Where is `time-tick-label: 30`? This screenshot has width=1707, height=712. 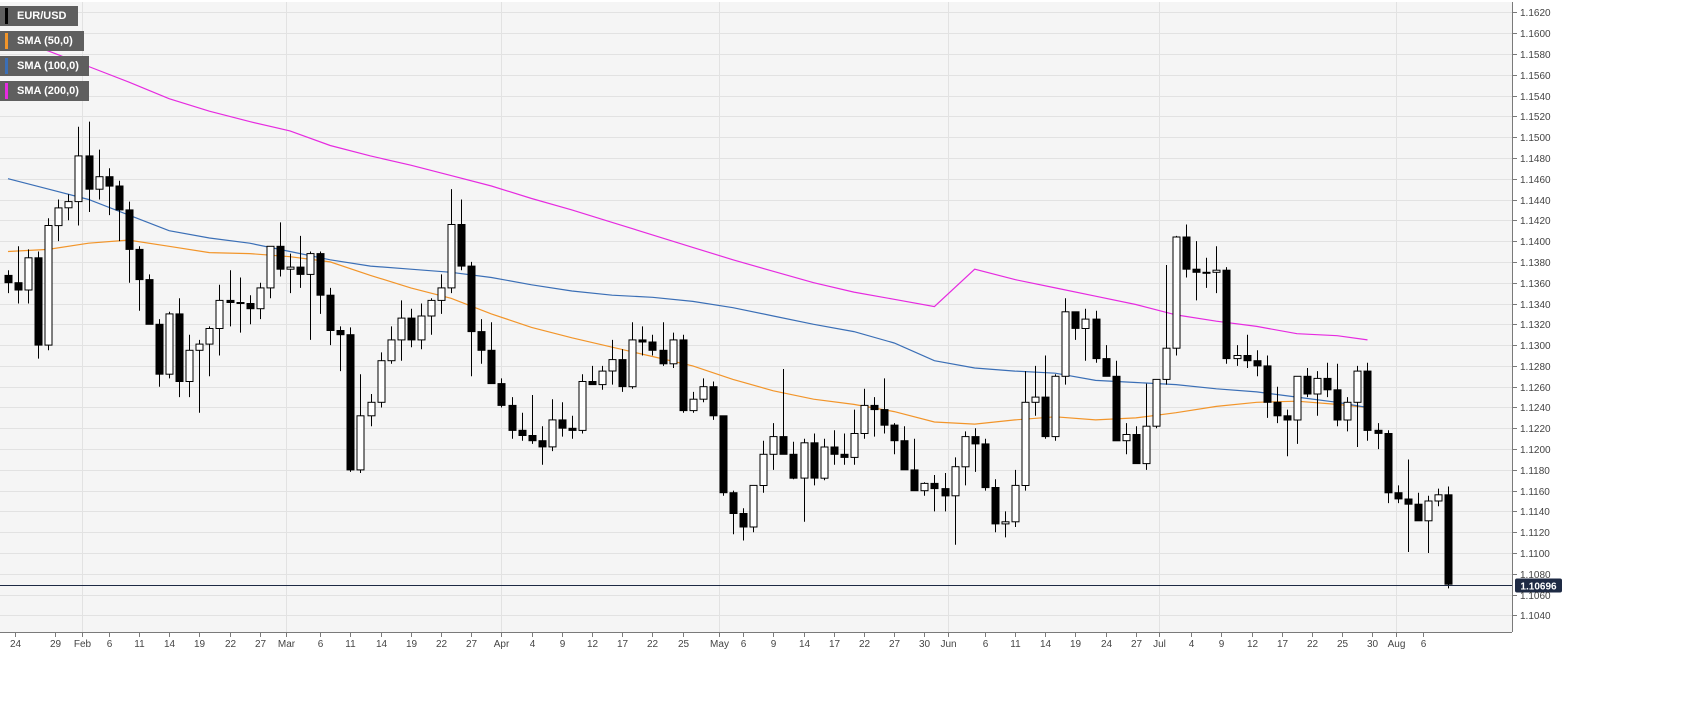
time-tick-label: 30 is located at coordinates (925, 644).